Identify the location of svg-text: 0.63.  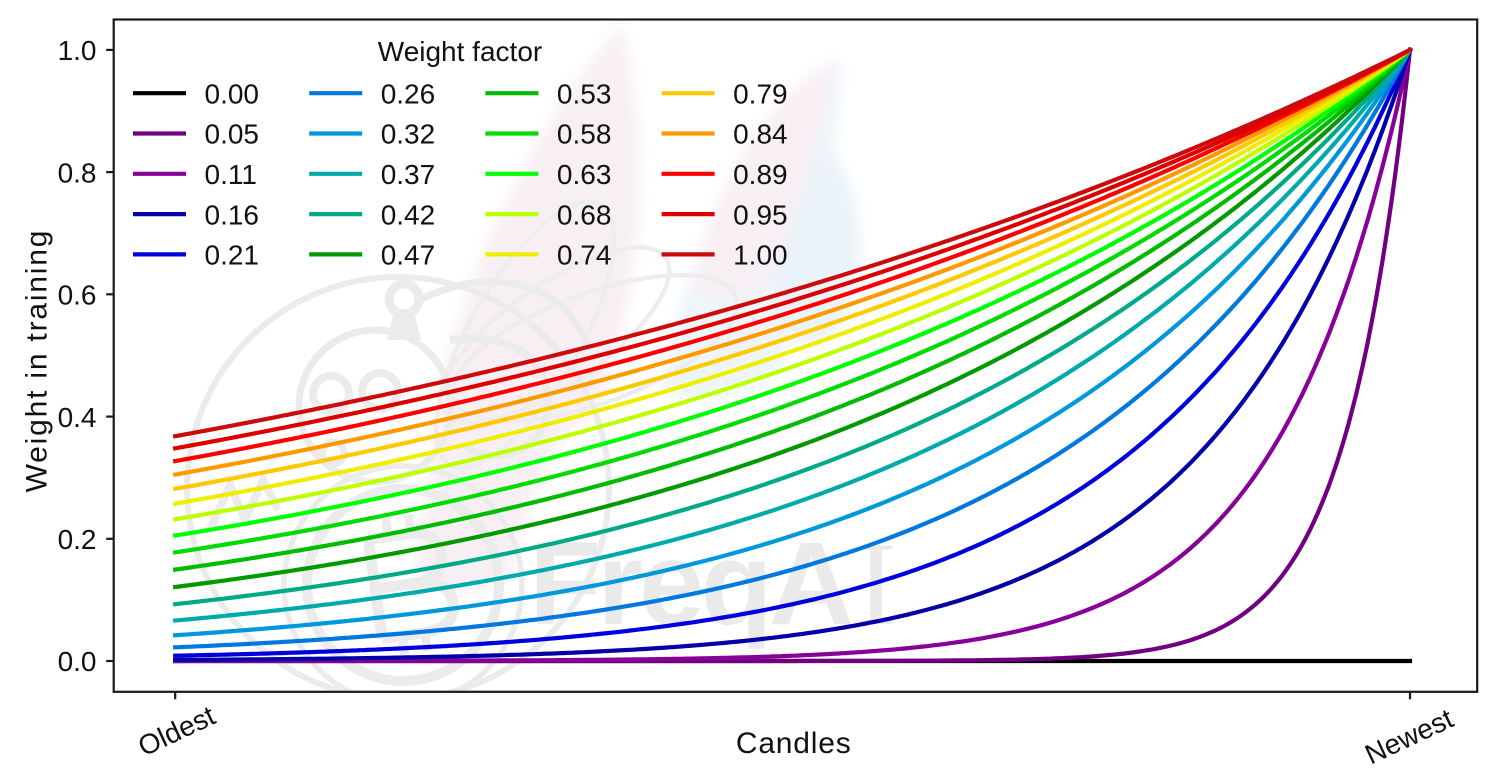
(584, 174).